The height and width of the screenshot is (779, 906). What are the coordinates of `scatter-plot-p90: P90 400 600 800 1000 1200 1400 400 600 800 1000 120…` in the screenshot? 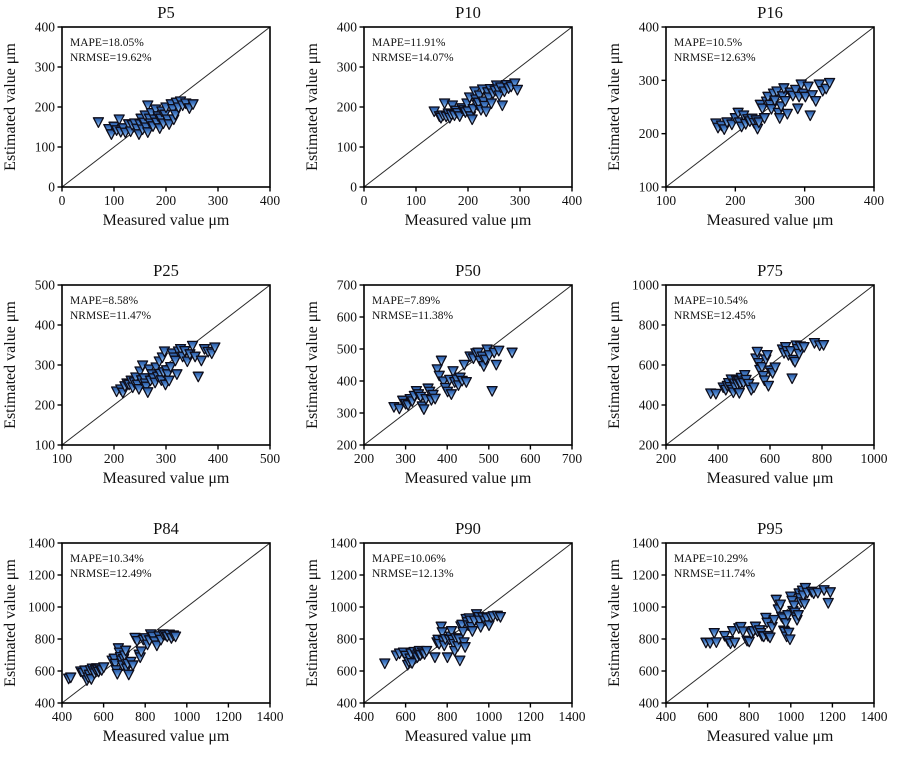 It's located at (445, 632).